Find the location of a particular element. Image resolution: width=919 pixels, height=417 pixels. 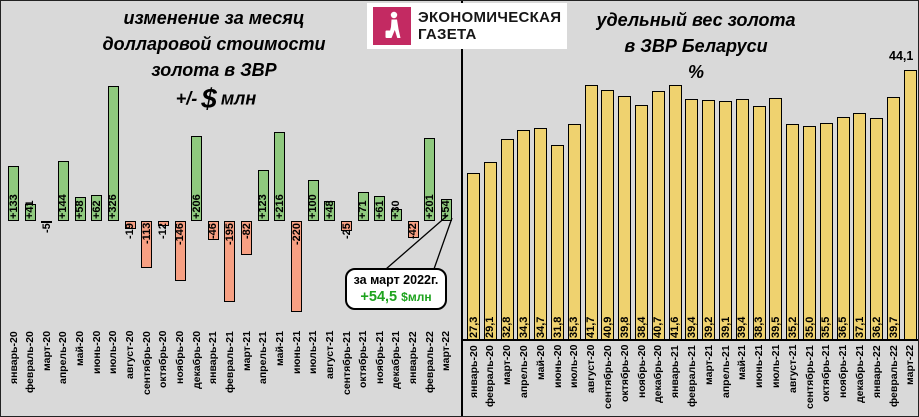

right-bar-value-label: 39,8 is located at coordinates (624, 327).